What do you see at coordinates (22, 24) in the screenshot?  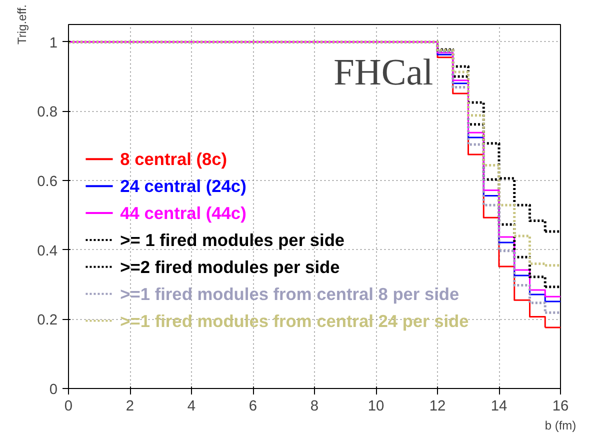 I see `y-axis-title: Trig.eff.` at bounding box center [22, 24].